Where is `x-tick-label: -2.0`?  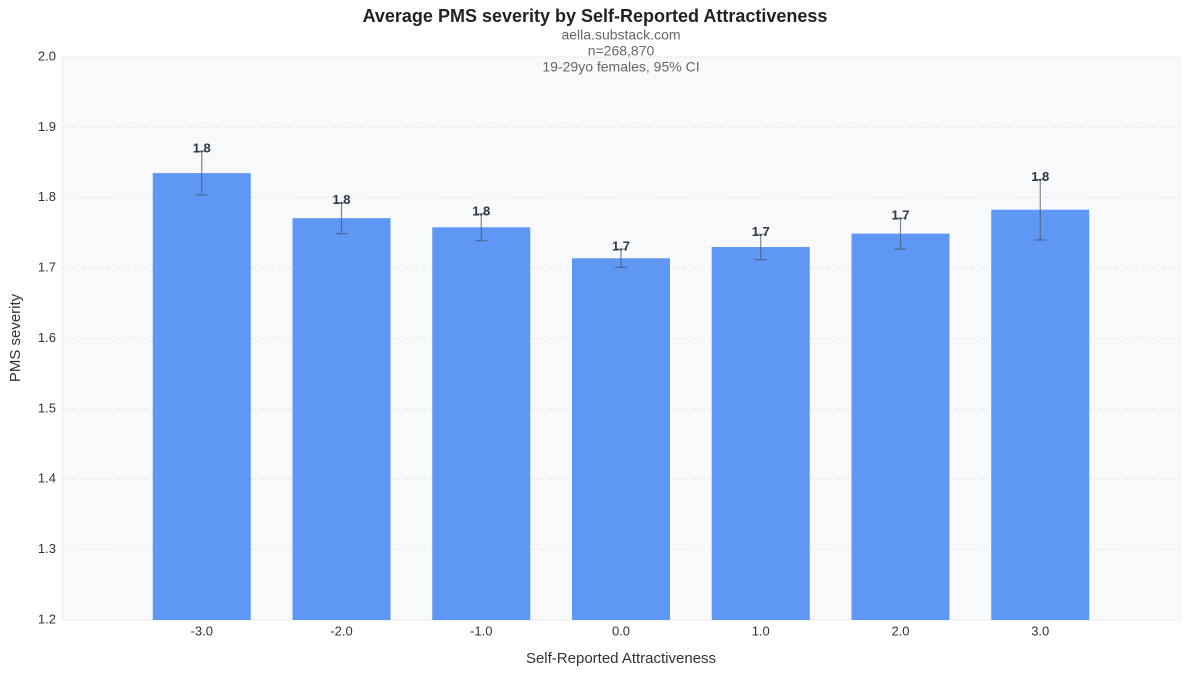 x-tick-label: -2.0 is located at coordinates (341, 630).